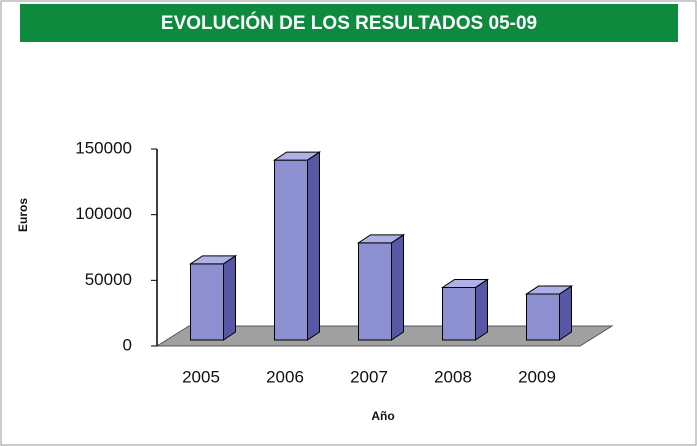 The height and width of the screenshot is (446, 697). What do you see at coordinates (537, 376) in the screenshot?
I see `x-tick-label: 2009` at bounding box center [537, 376].